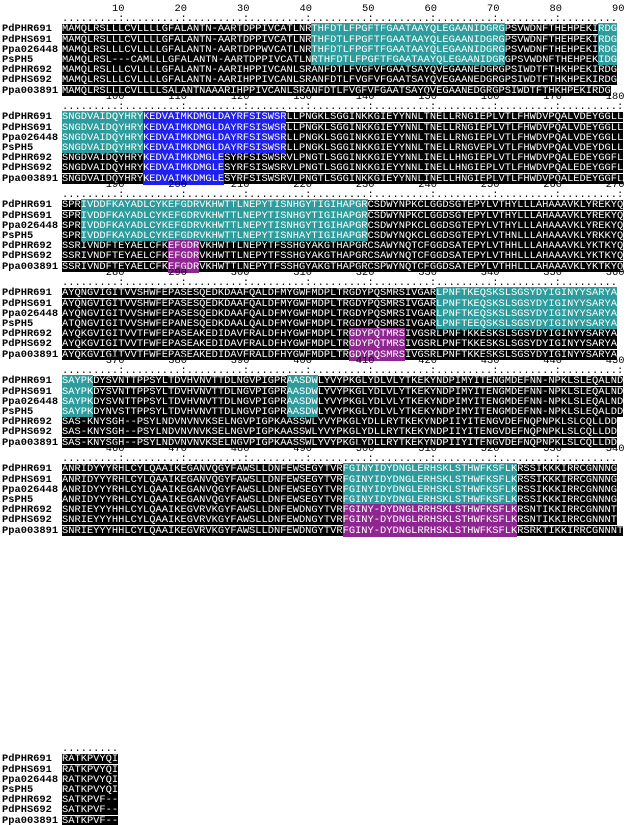 The width and height of the screenshot is (638, 825). What do you see at coordinates (240, 273) in the screenshot?
I see `ruler-number: 300` at bounding box center [240, 273].